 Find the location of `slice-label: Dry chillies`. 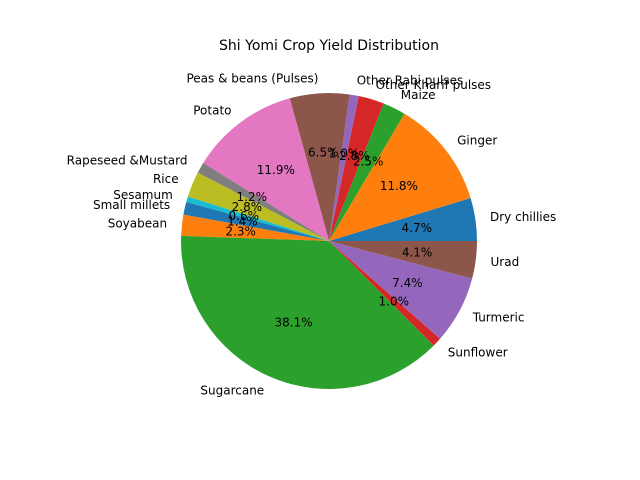

slice-label: Dry chillies is located at coordinates (523, 217).